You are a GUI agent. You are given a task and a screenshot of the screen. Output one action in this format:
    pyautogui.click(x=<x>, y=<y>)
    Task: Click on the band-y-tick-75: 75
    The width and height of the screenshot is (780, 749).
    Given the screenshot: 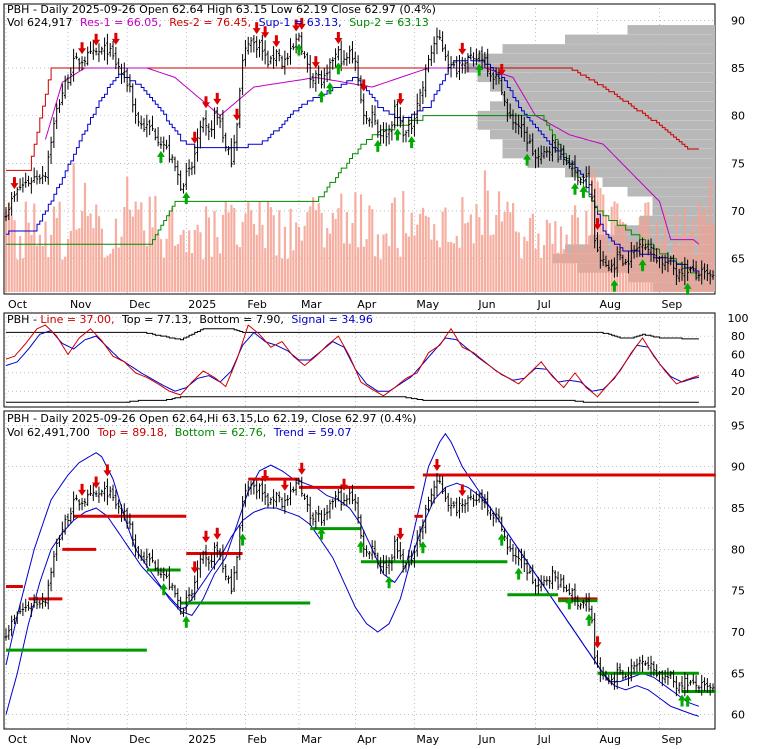 What is the action you would take?
    pyautogui.click(x=738, y=591)
    